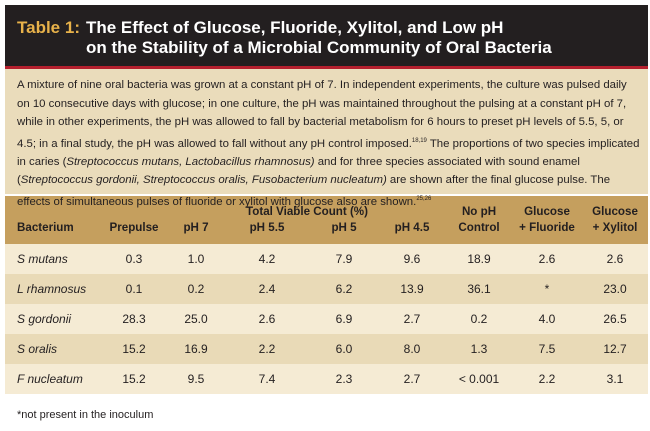  I want to click on cell-value: 1.3, so click(479, 349).